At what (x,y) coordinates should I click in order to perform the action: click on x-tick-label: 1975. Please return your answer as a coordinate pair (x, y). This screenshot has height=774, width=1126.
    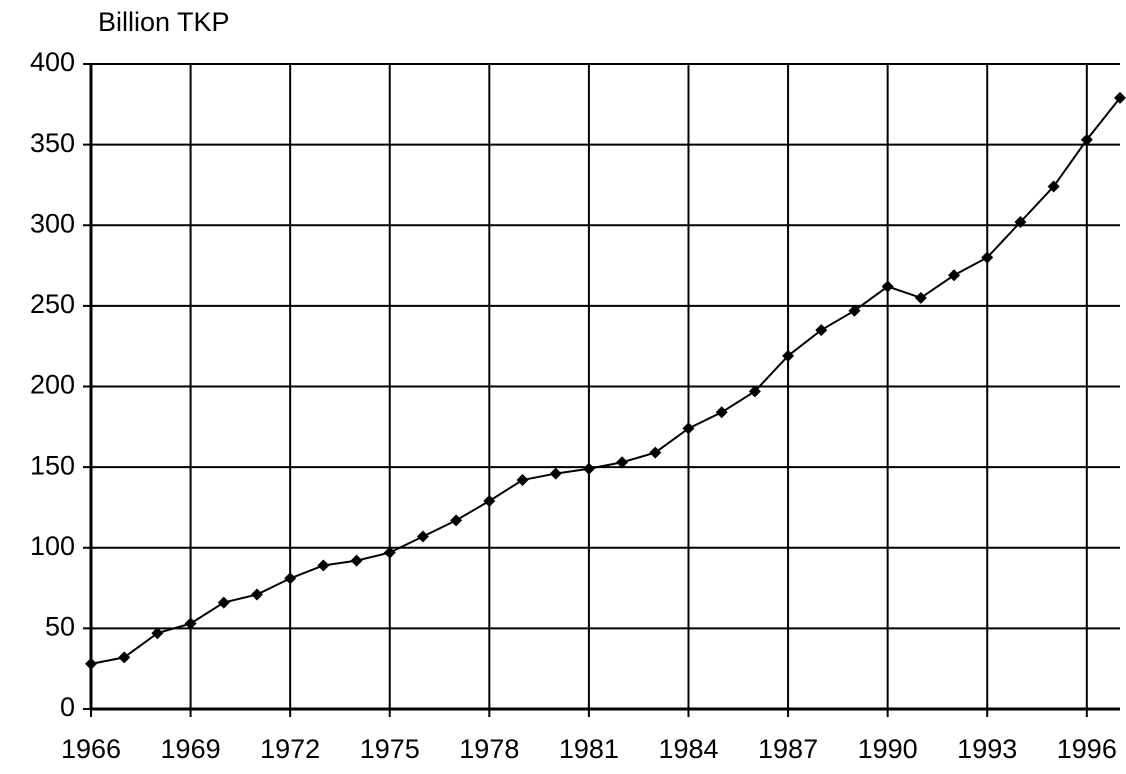
    Looking at the image, I should click on (390, 749).